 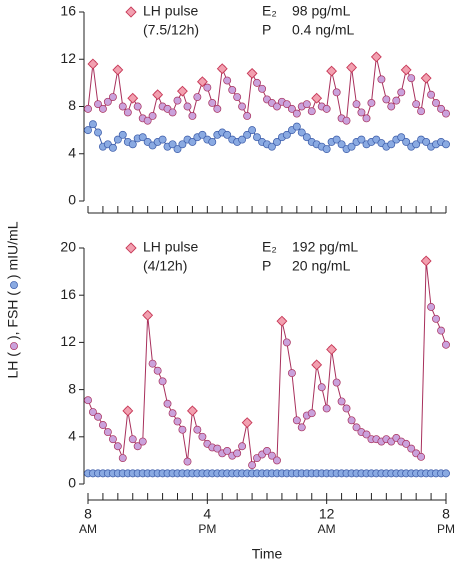 I want to click on y-axis-label-part: ), FSH (, so click(x=13, y=315).